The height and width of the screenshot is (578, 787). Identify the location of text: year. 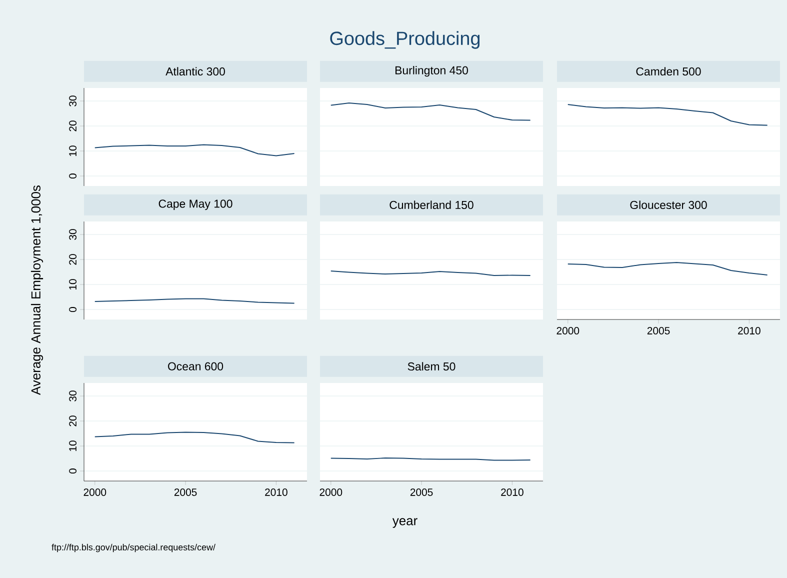
(405, 523).